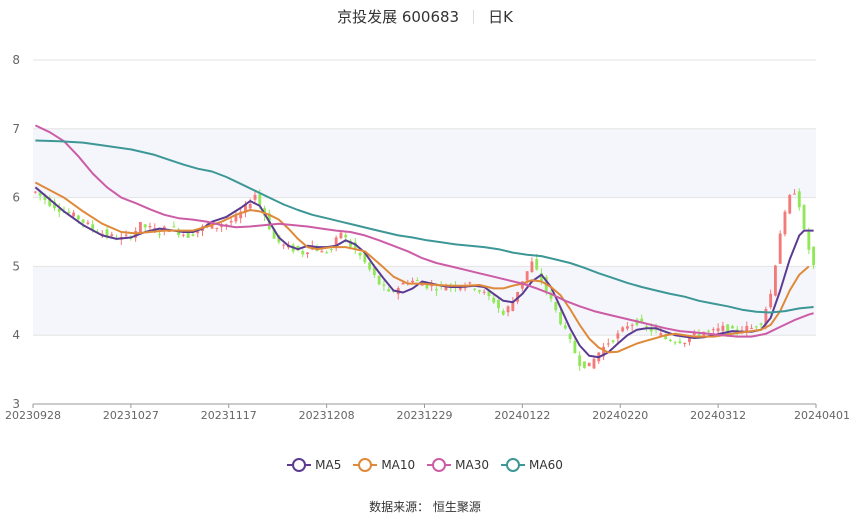  What do you see at coordinates (131, 415) in the screenshot?
I see `x-tick-label: 20231027` at bounding box center [131, 415].